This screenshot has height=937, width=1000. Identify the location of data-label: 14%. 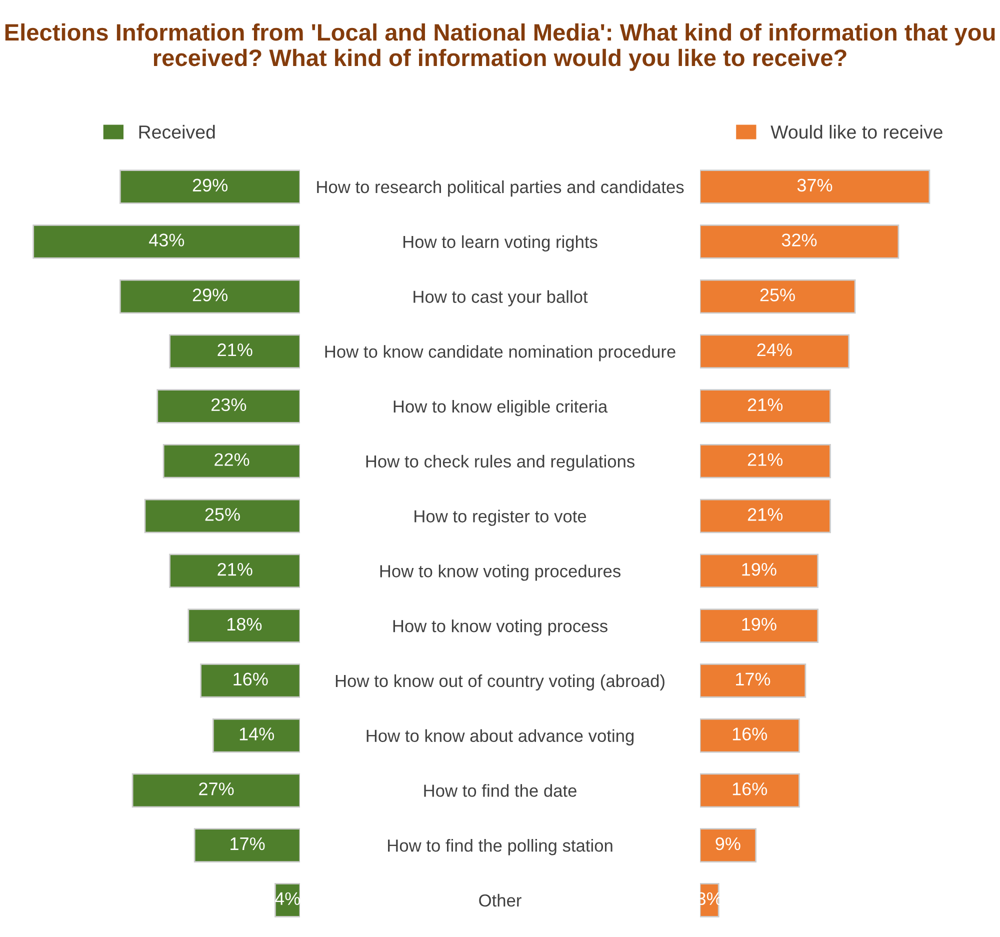
(257, 734).